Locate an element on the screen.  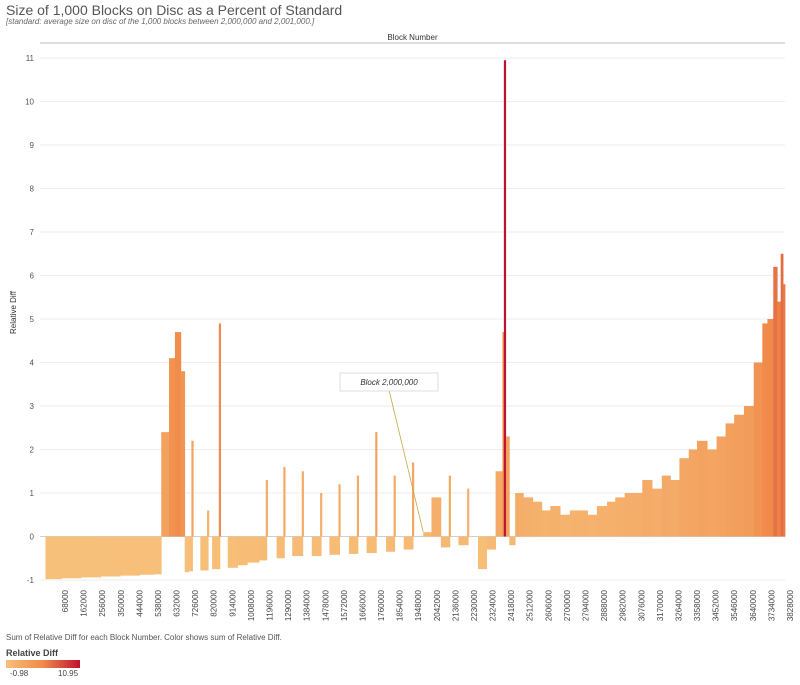
y-tick-label: 4 is located at coordinates (32, 363).